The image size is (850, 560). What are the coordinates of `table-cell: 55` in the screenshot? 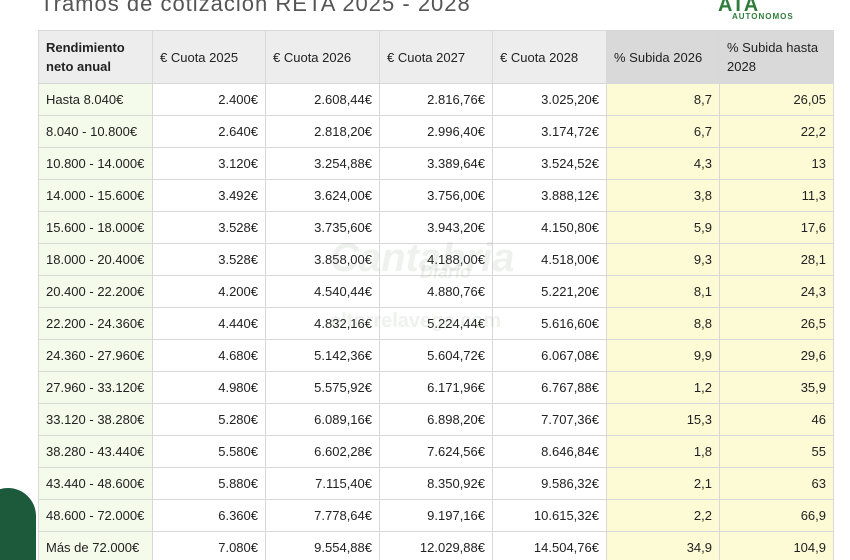 It's located at (776, 451).